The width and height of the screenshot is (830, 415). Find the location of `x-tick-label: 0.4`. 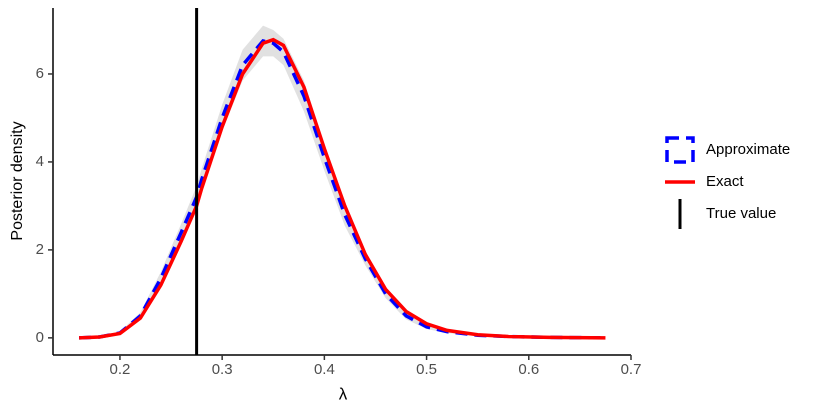

x-tick-label: 0.4 is located at coordinates (324, 369).